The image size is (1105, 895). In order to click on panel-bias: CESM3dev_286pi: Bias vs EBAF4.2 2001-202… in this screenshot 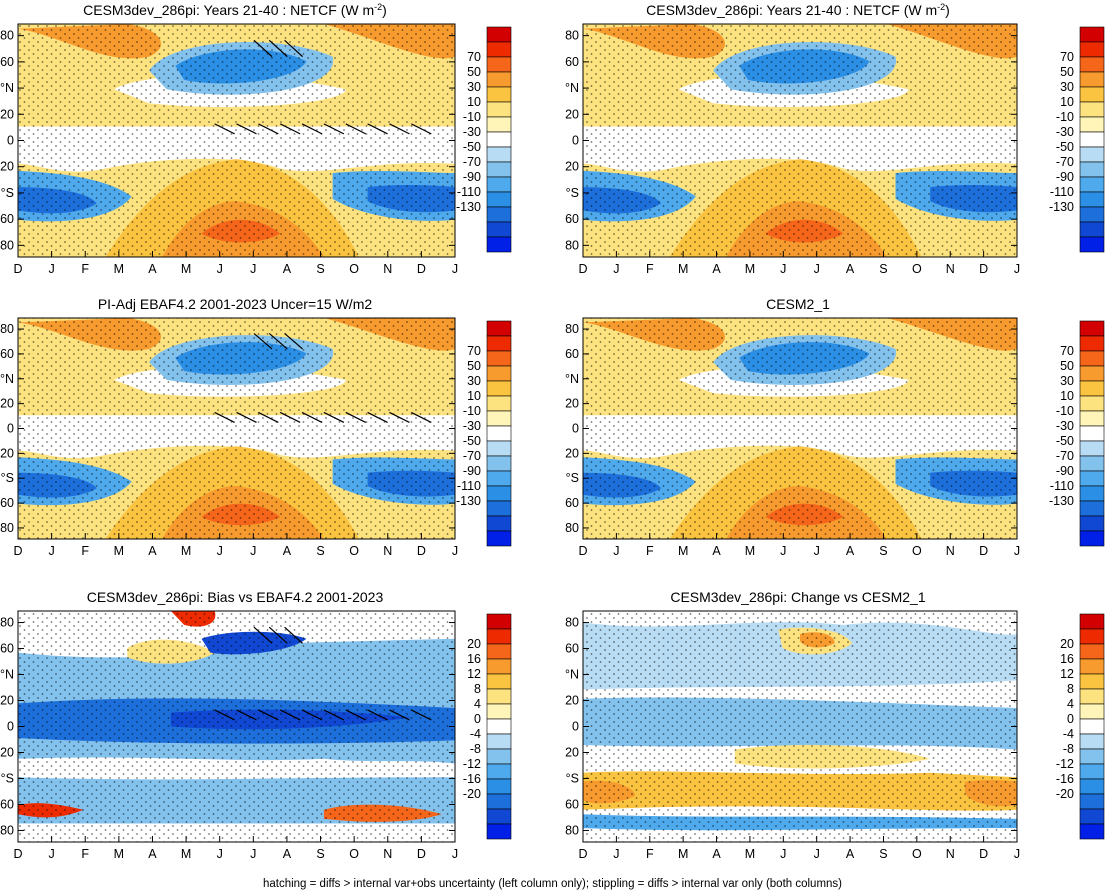, I will do `click(256, 725)`.